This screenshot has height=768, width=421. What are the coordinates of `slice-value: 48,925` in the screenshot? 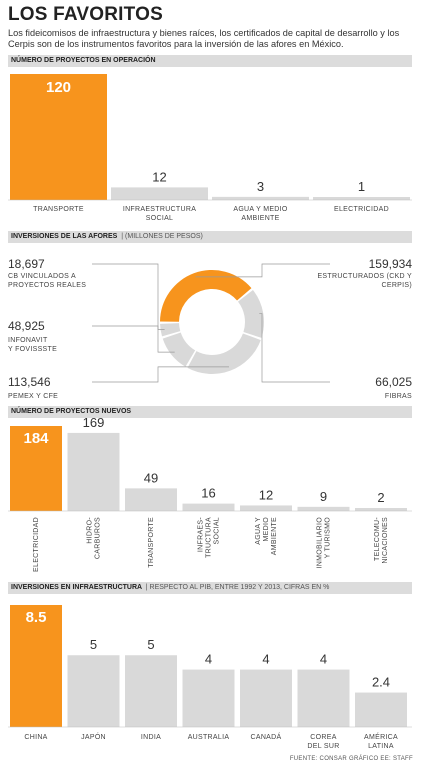 It's located at (26, 326).